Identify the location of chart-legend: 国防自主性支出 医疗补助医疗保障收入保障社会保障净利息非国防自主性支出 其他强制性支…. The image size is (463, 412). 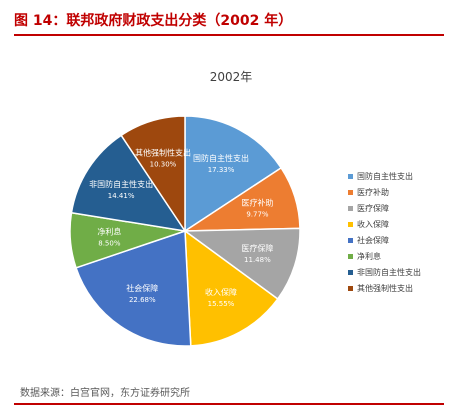
(404, 232).